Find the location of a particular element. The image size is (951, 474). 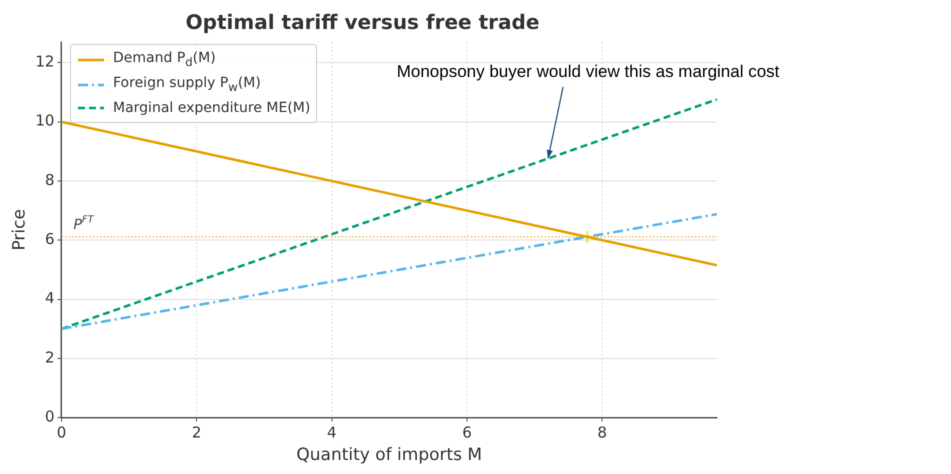

annotation: Monopsony buyer would view this as marginal cost is located at coordinates (588, 72).